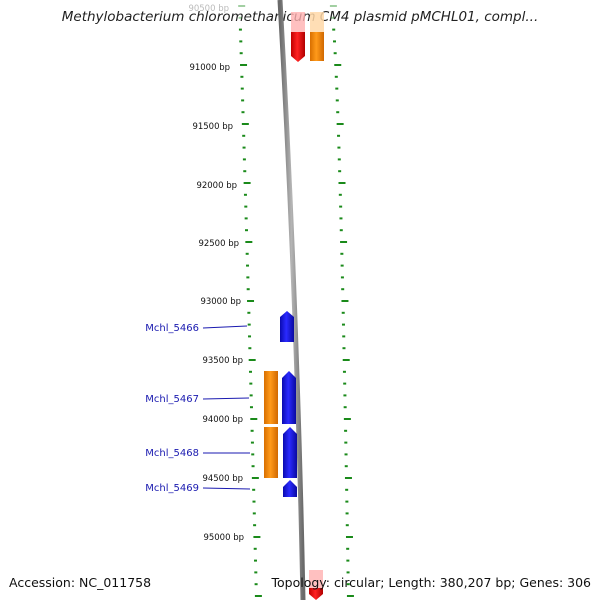  Describe the element at coordinates (172, 488) in the screenshot. I see `gene-label-mchl-5469: Mchl_5469` at that location.